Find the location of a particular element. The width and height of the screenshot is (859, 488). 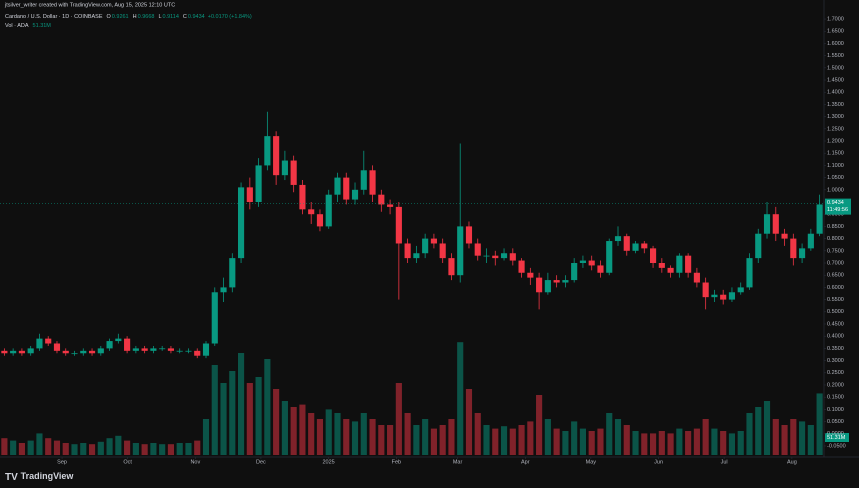

y-tick-label: 0.8000 is located at coordinates (835, 239).